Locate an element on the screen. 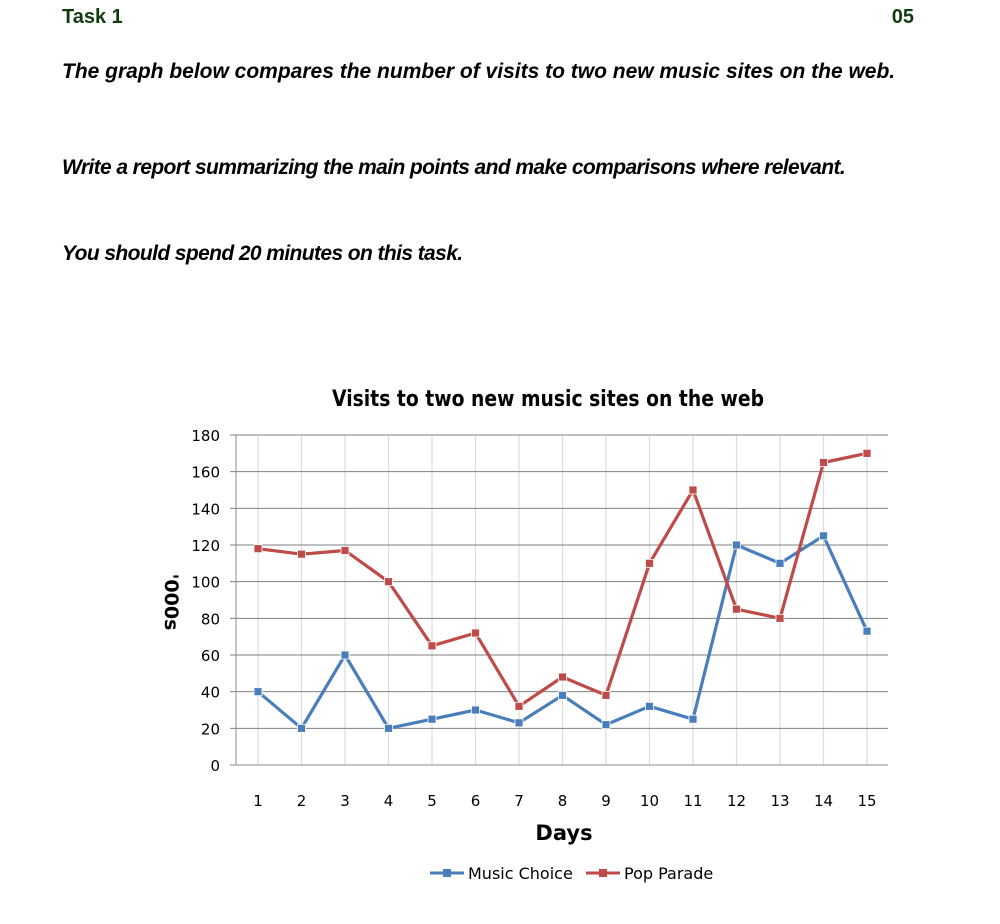  y-tick-label: 140 is located at coordinates (205, 509).